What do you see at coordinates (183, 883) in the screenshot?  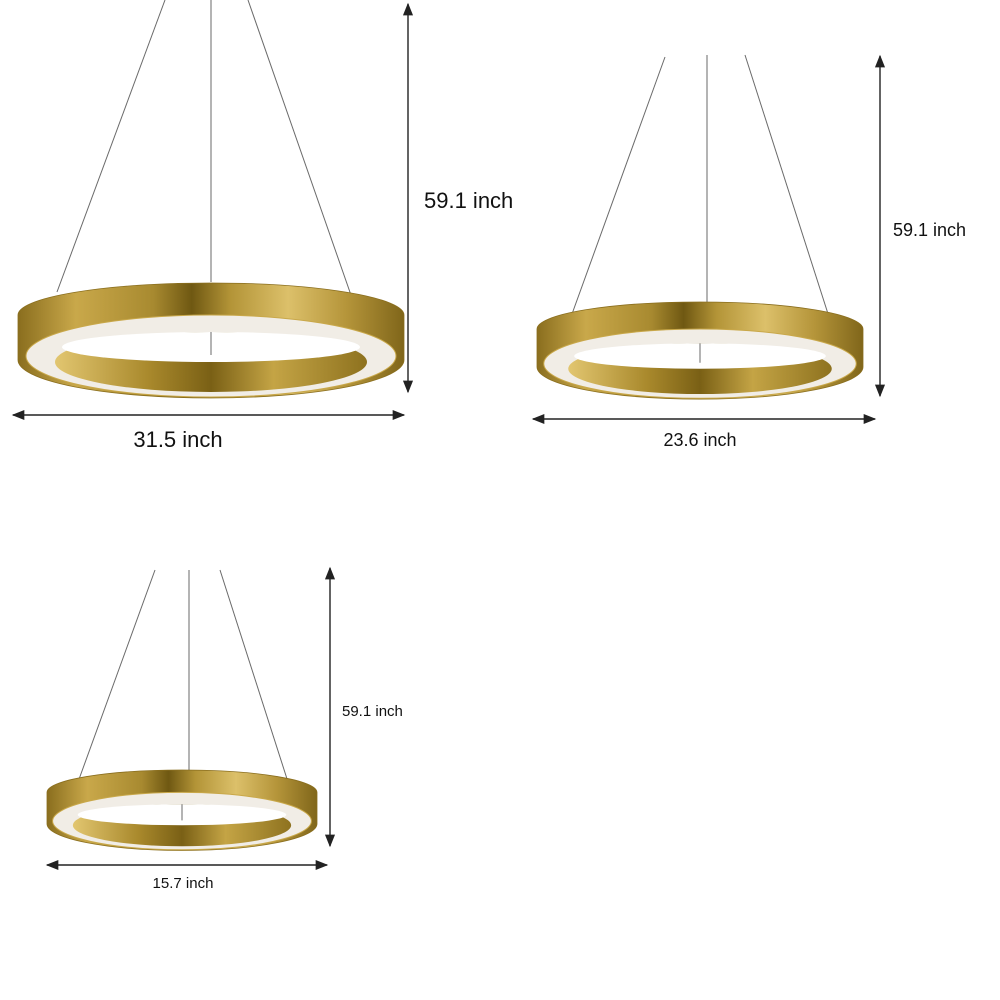 I see `width-label-small: 15.7 inch` at bounding box center [183, 883].